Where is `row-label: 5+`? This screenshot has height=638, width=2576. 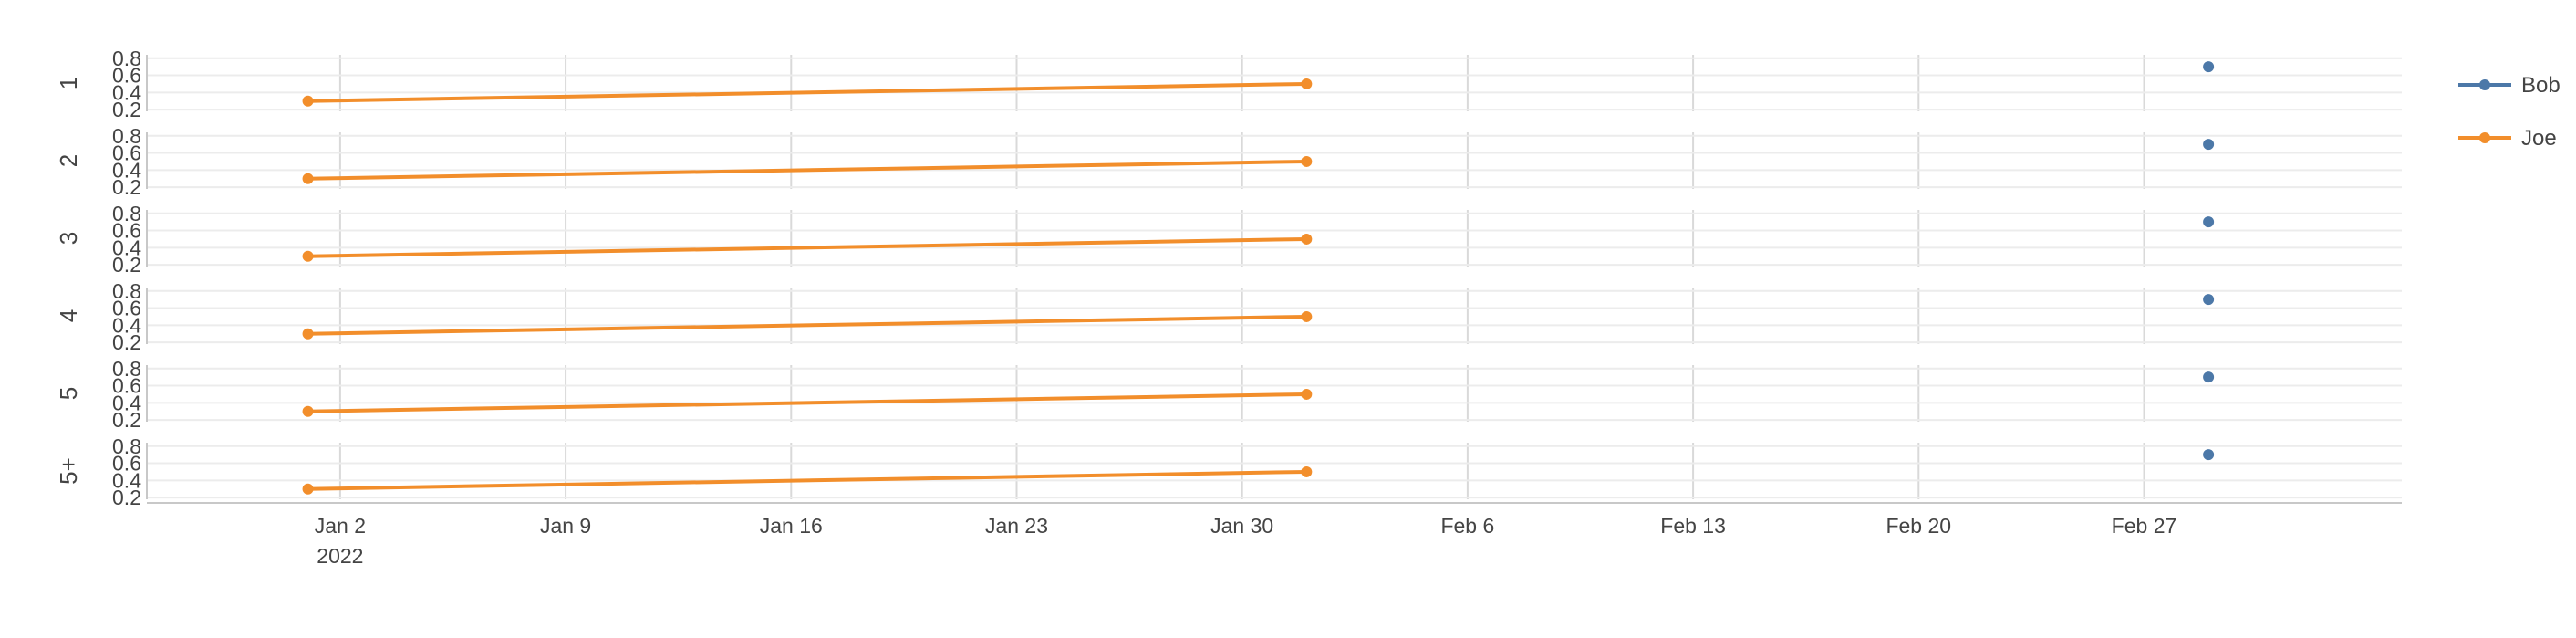 row-label: 5+ is located at coordinates (68, 471).